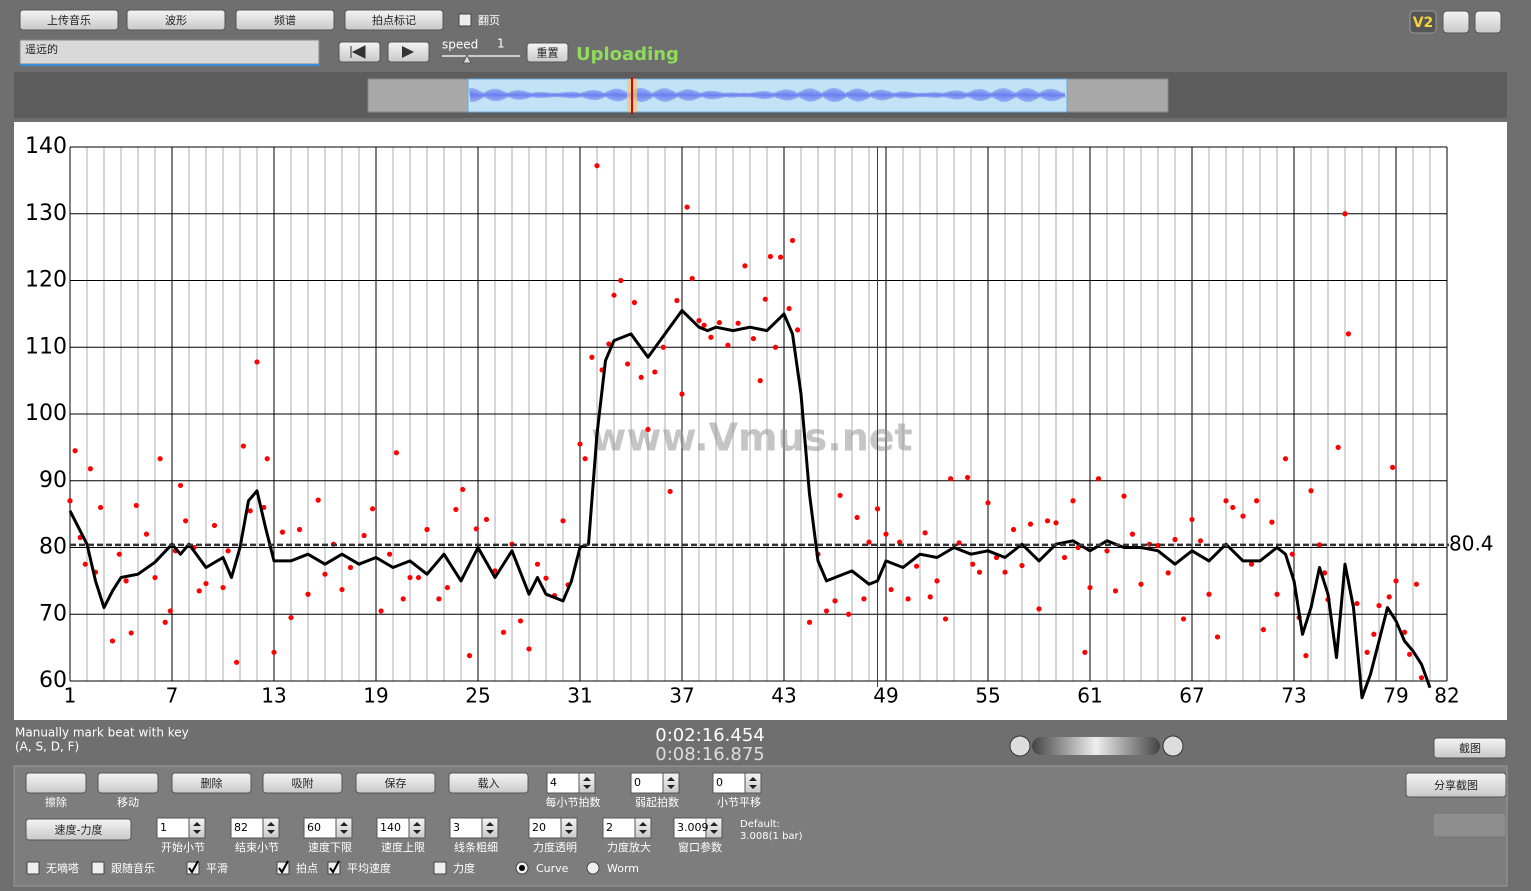  I want to click on radio-dot, so click(522, 868).